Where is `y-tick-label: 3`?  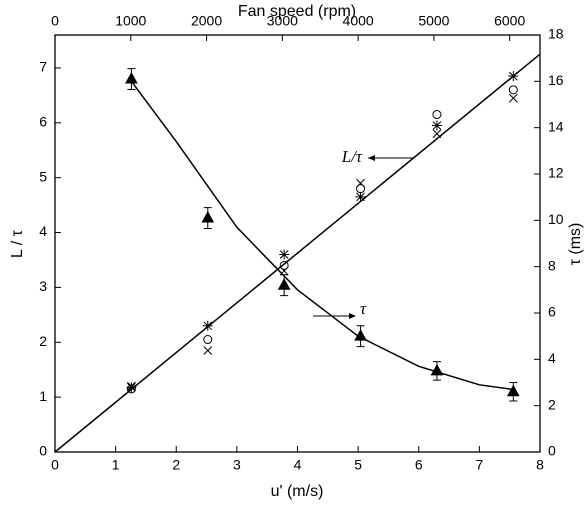 y-tick-label: 3 is located at coordinates (43, 286).